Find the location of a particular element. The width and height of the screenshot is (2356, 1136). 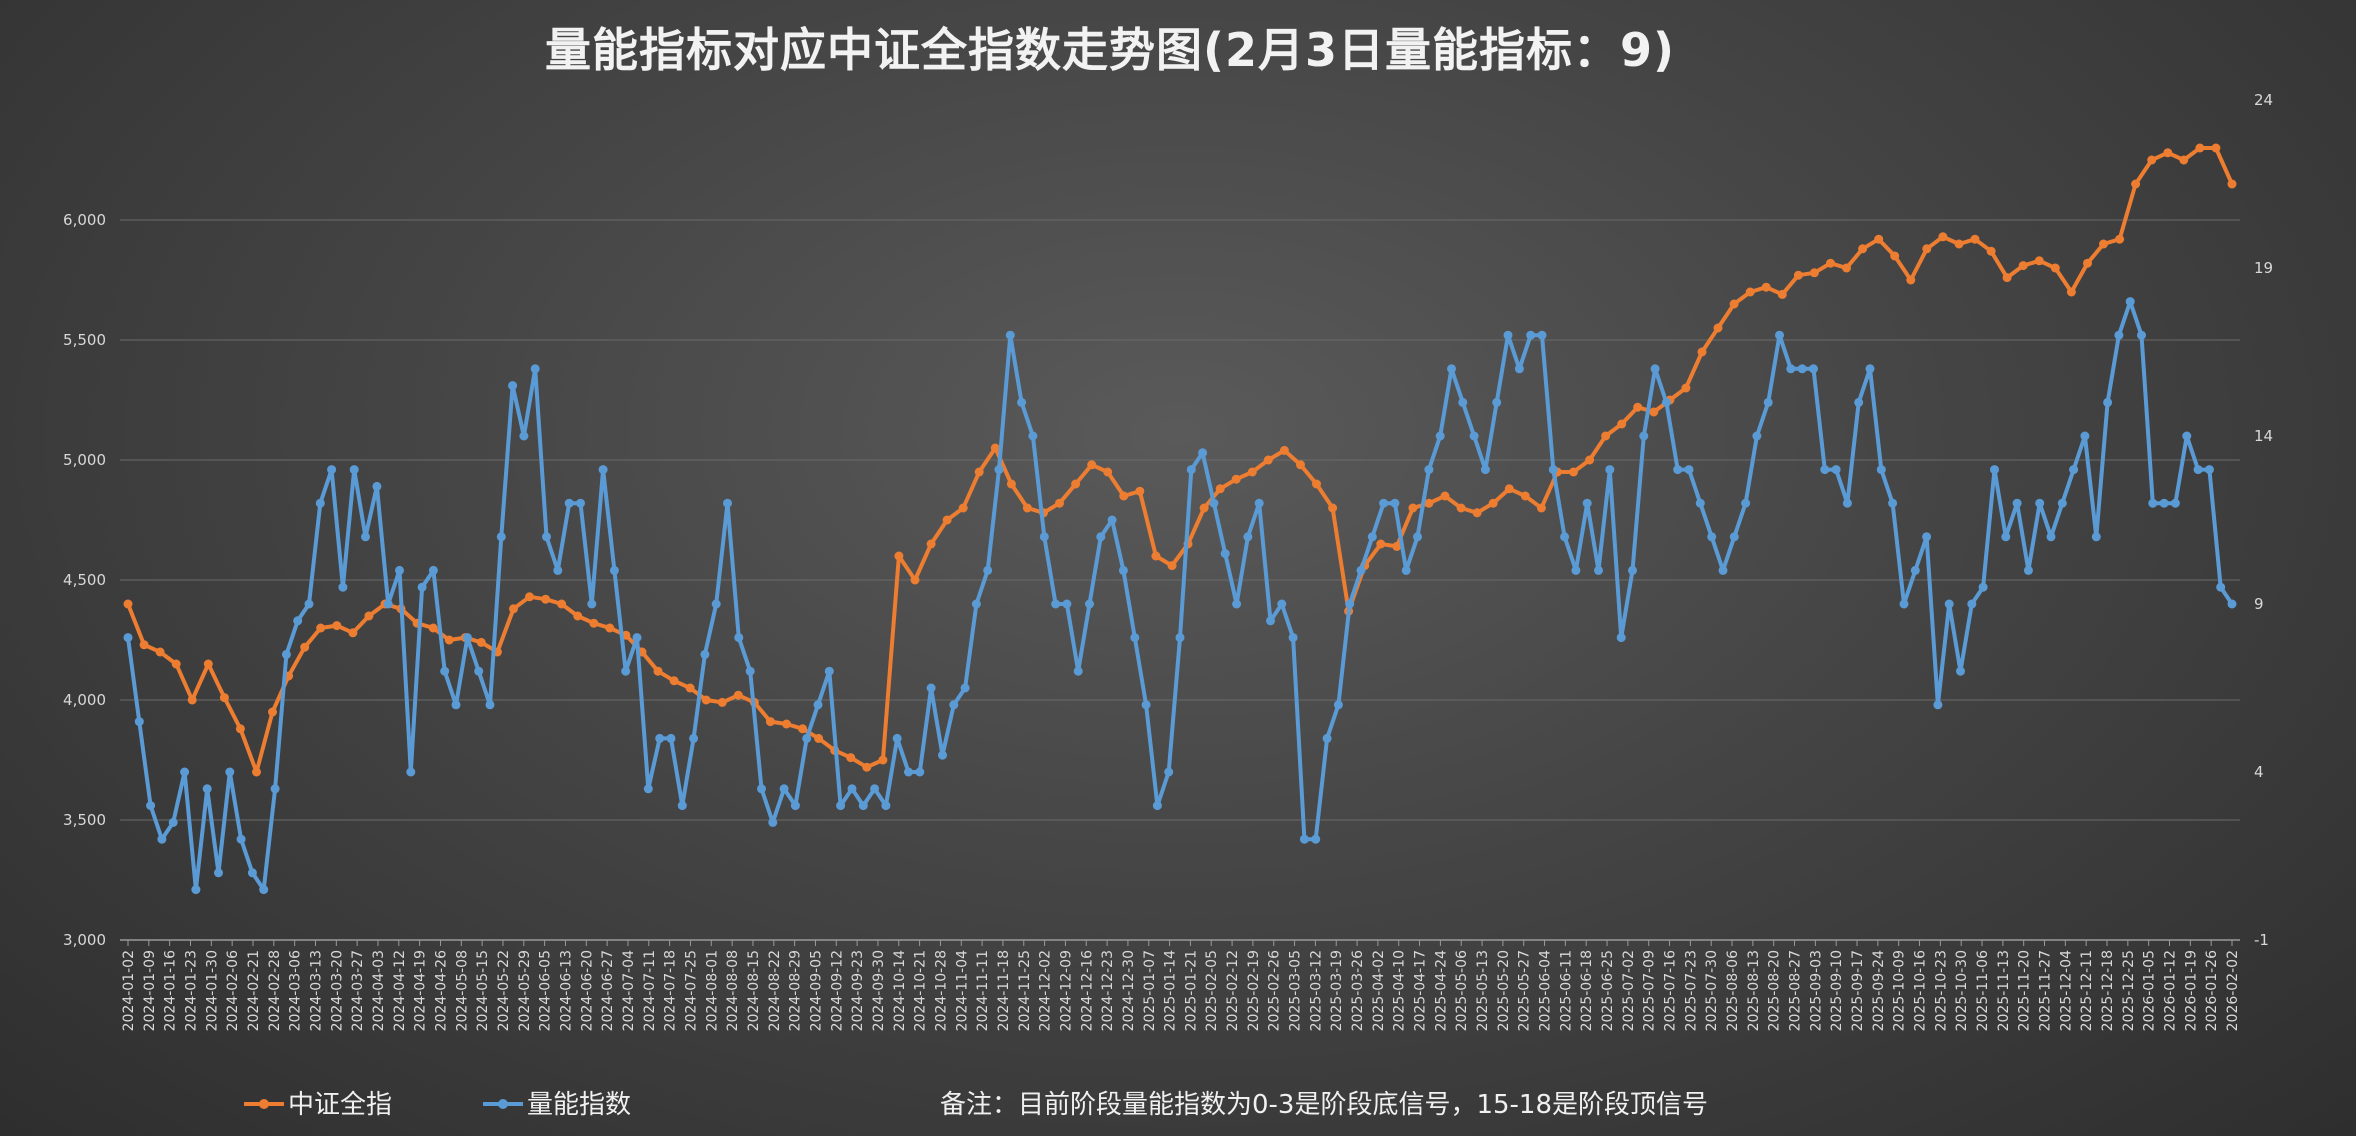

x-tick-label: 2024-01-30 is located at coordinates (212, 990).